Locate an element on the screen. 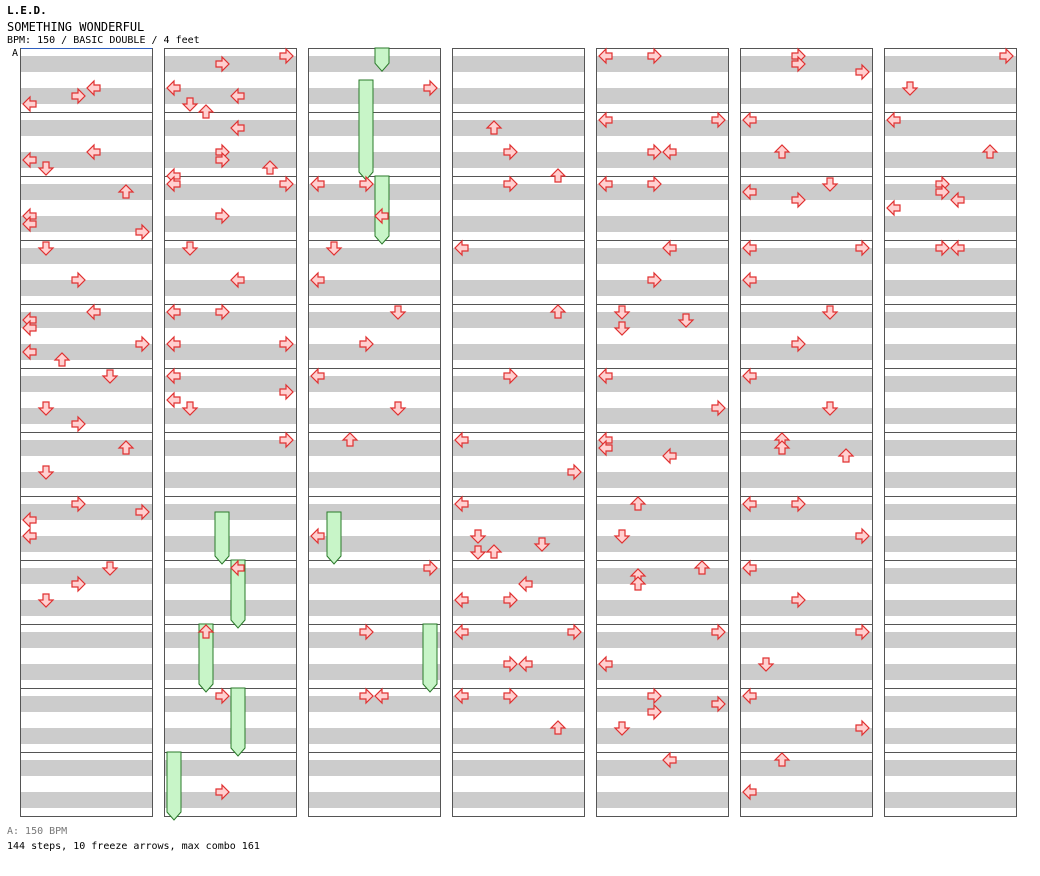  song-title: SOMETHING WONDERFUL is located at coordinates (76, 27).